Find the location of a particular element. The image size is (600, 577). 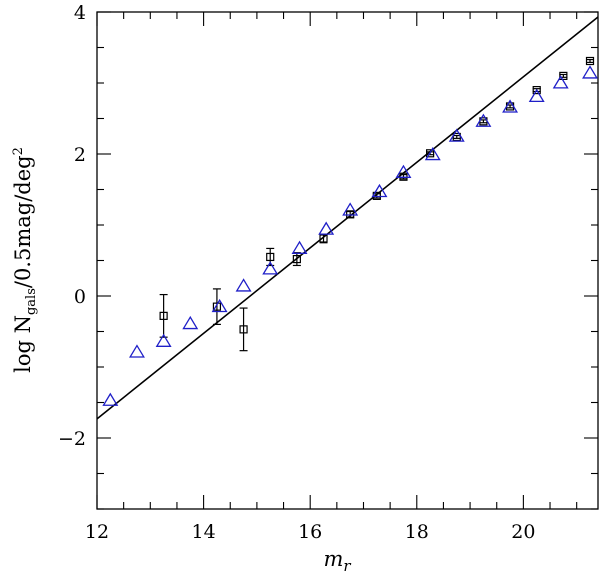

x-axis-label-sub: r is located at coordinates (347, 566).